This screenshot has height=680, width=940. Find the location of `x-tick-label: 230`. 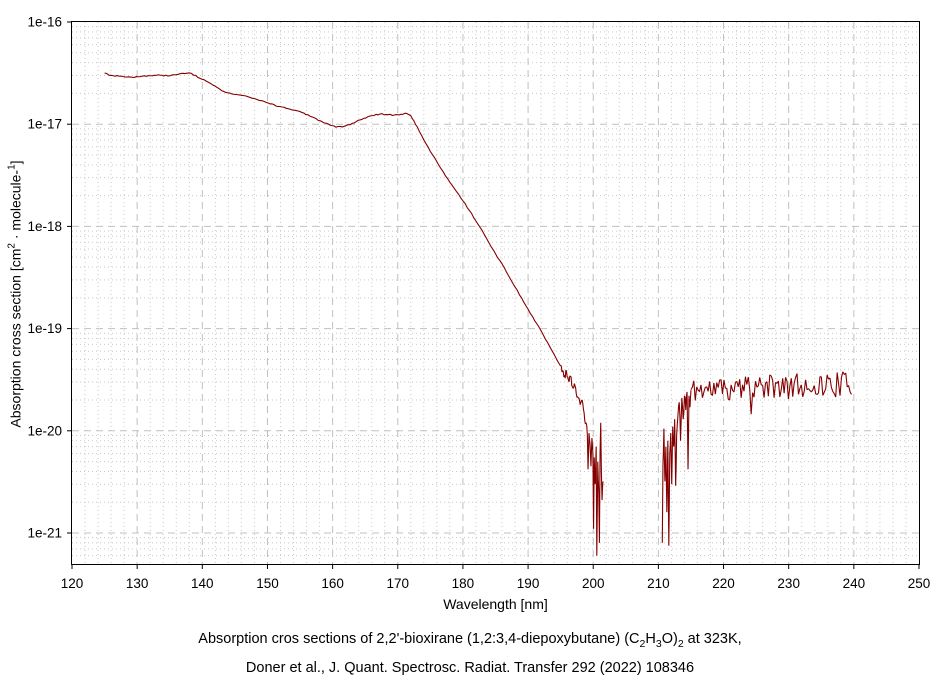

x-tick-label: 230 is located at coordinates (788, 583).